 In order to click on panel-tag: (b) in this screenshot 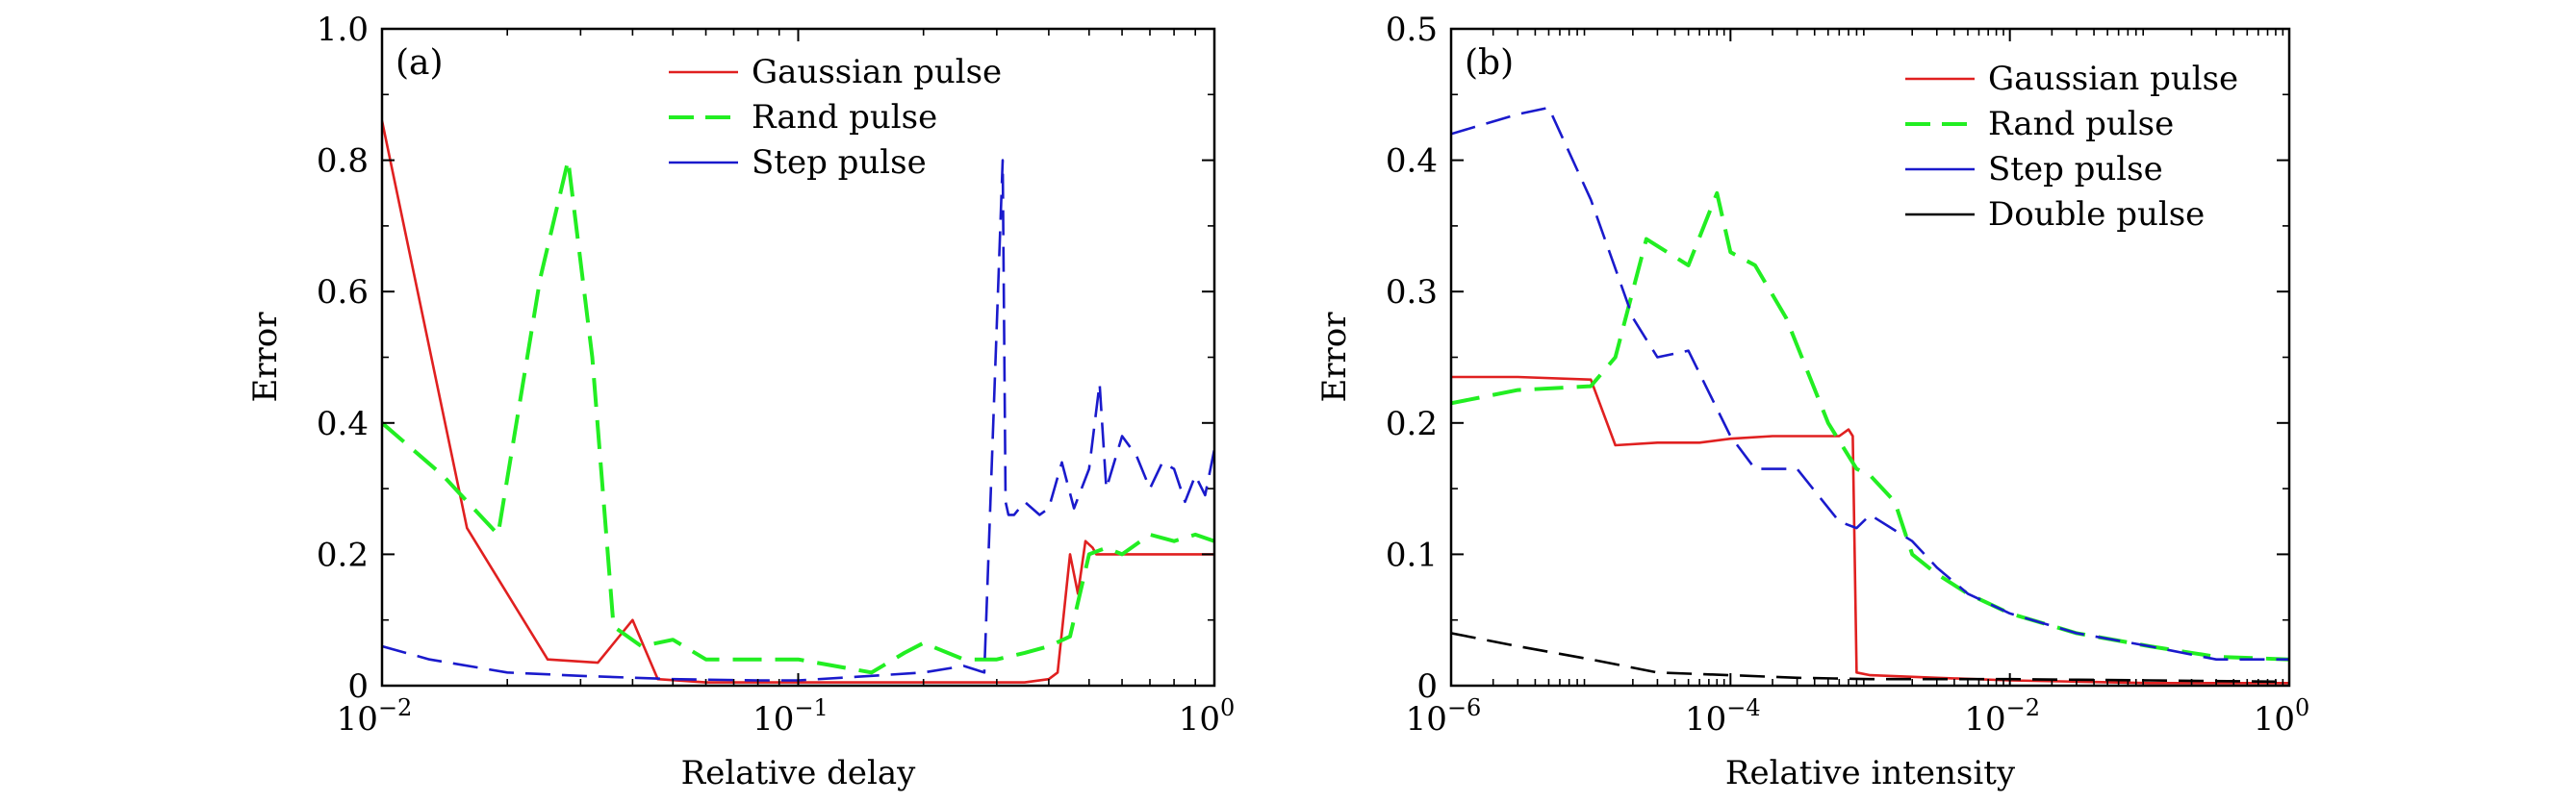, I will do `click(1489, 63)`.